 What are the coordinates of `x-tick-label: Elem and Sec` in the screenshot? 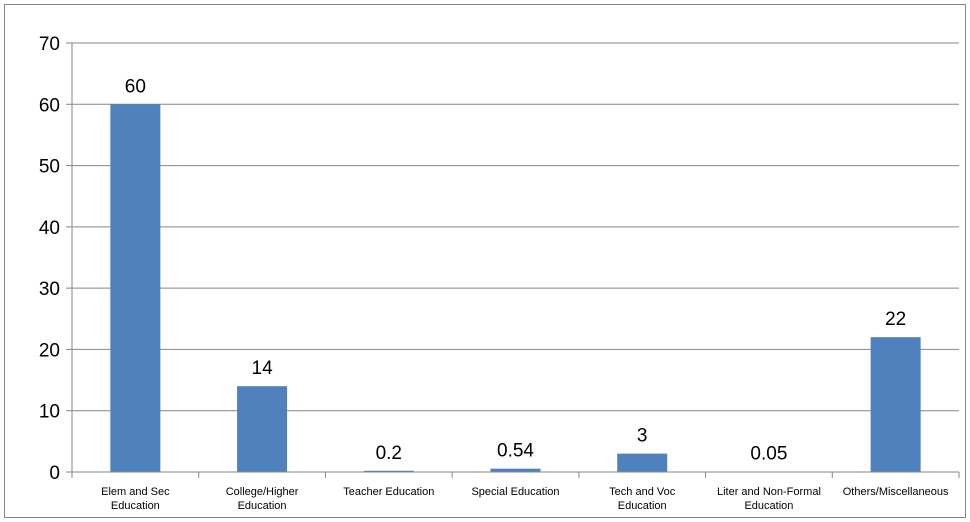 It's located at (135, 492).